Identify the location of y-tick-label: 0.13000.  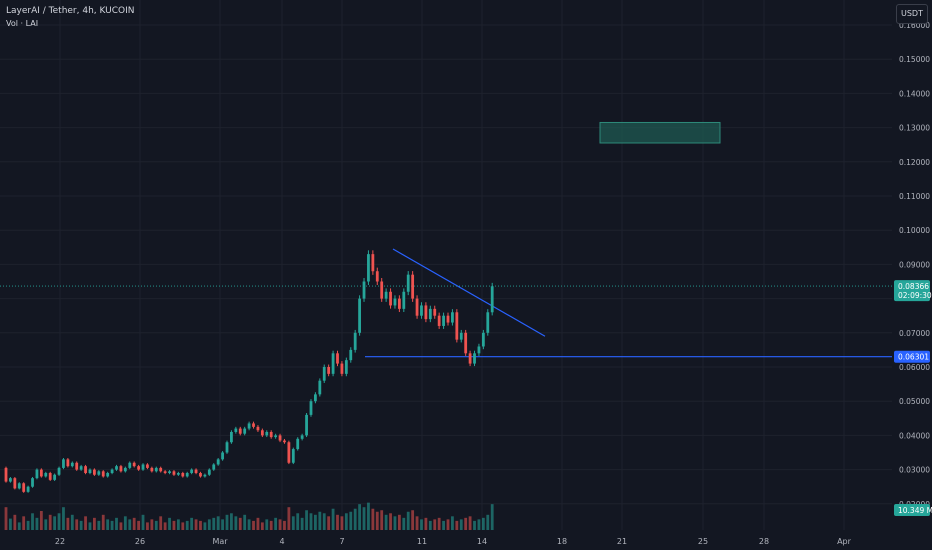
(914, 128).